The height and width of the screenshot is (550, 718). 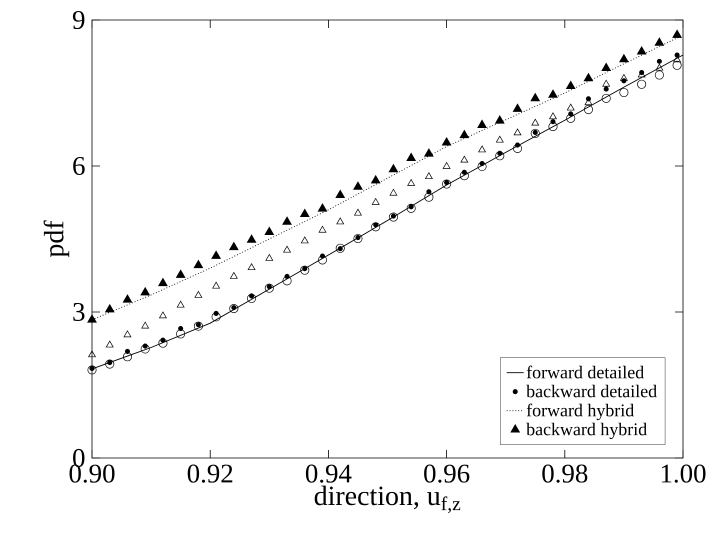 What do you see at coordinates (591, 391) in the screenshot?
I see `legend-label: backward detailed` at bounding box center [591, 391].